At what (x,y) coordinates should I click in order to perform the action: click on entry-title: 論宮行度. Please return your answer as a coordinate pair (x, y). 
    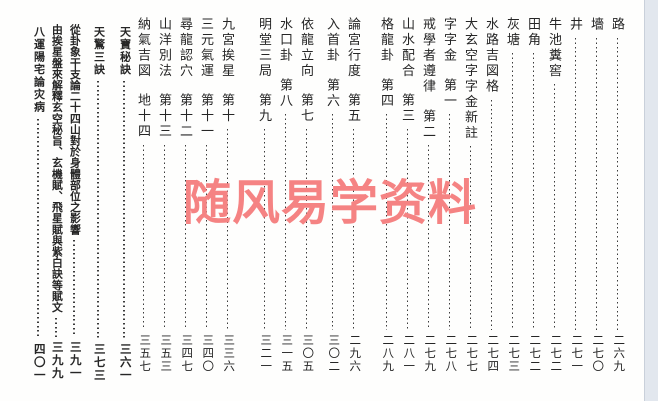
    Looking at the image, I should click on (353, 48).